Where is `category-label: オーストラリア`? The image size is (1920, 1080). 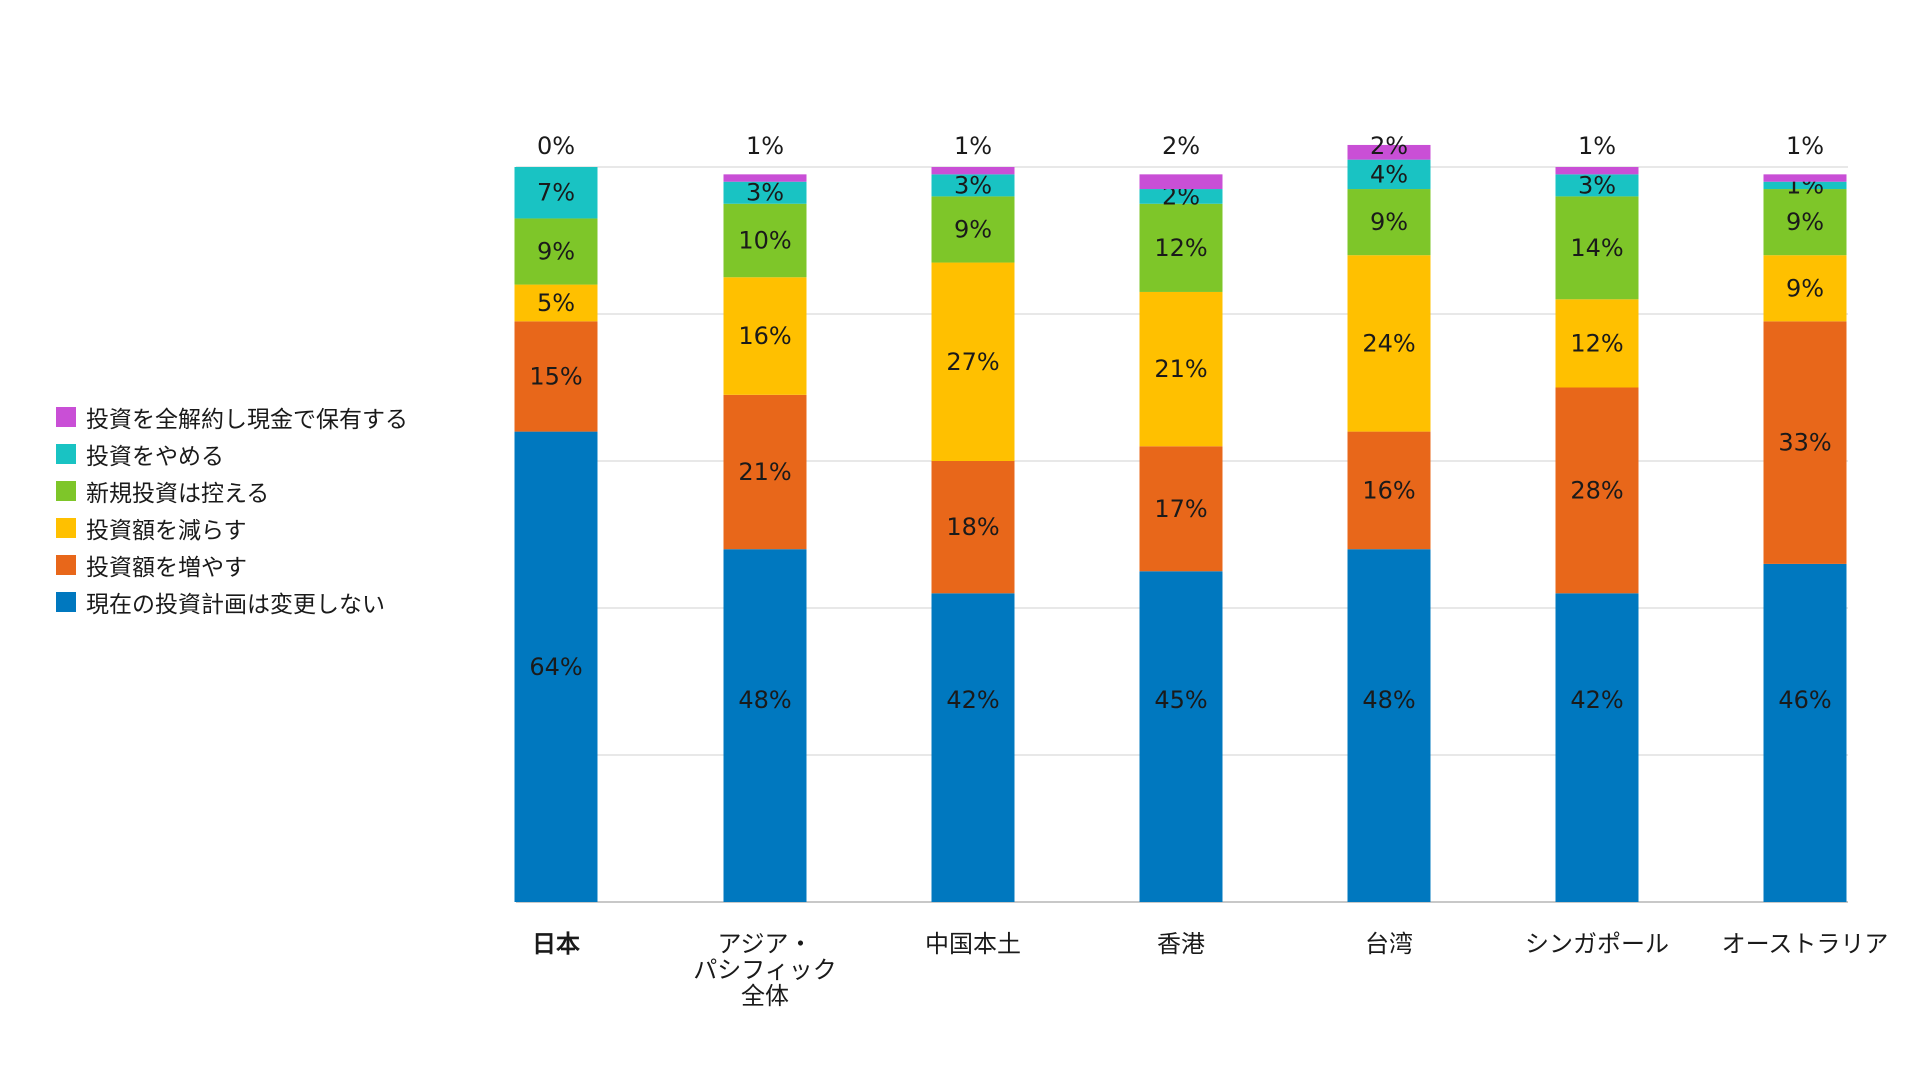
category-label: オーストラリア is located at coordinates (1805, 944).